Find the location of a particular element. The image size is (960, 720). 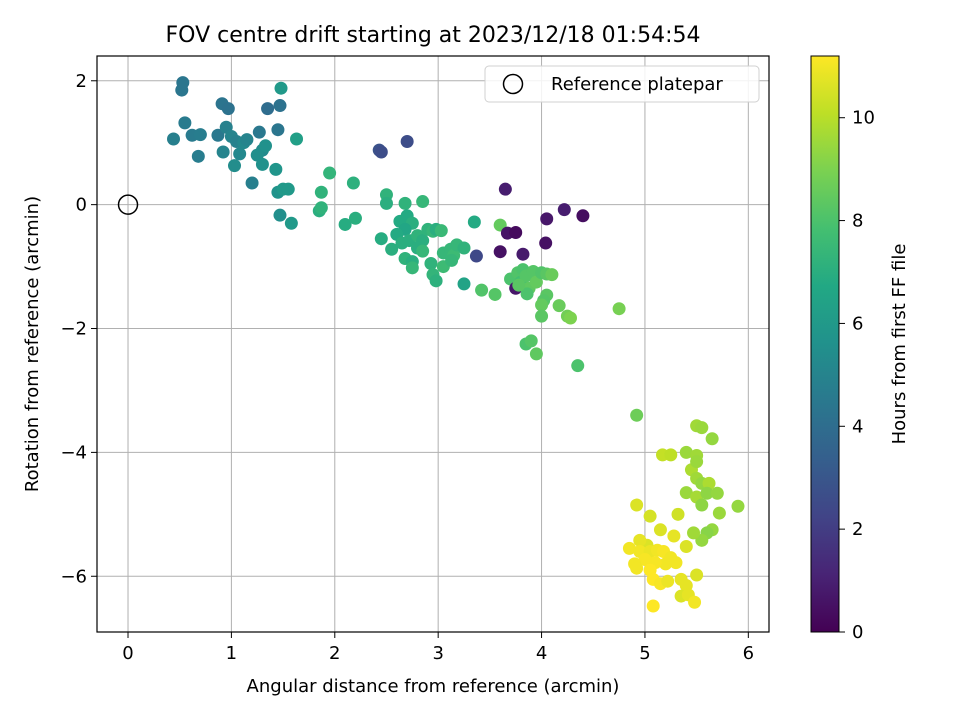

legend-reference-marker is located at coordinates (513, 84).